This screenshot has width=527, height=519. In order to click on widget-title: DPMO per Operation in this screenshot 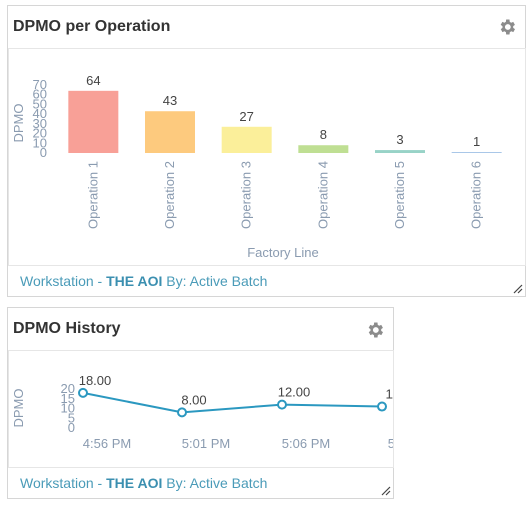, I will do `click(92, 26)`.